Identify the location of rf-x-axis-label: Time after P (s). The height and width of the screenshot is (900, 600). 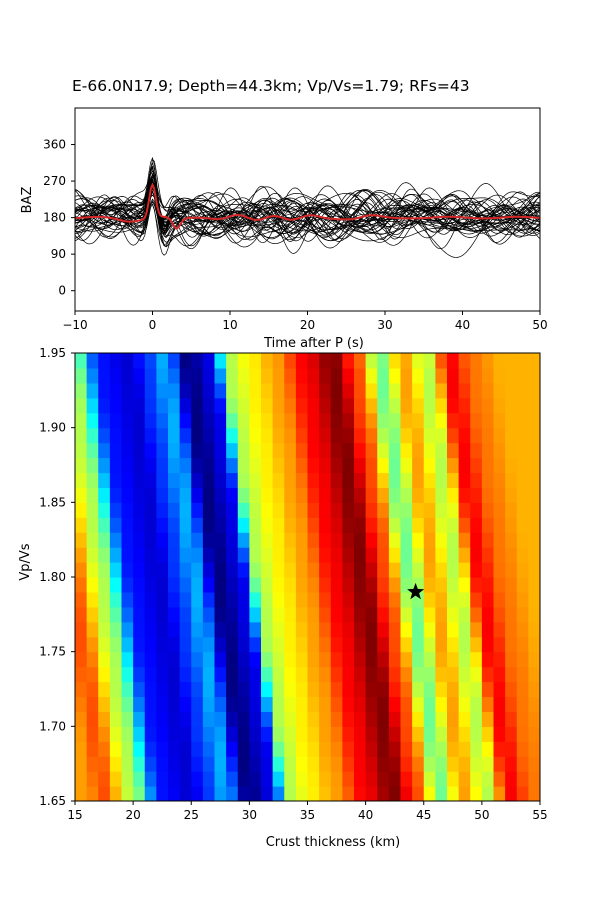
(313, 343).